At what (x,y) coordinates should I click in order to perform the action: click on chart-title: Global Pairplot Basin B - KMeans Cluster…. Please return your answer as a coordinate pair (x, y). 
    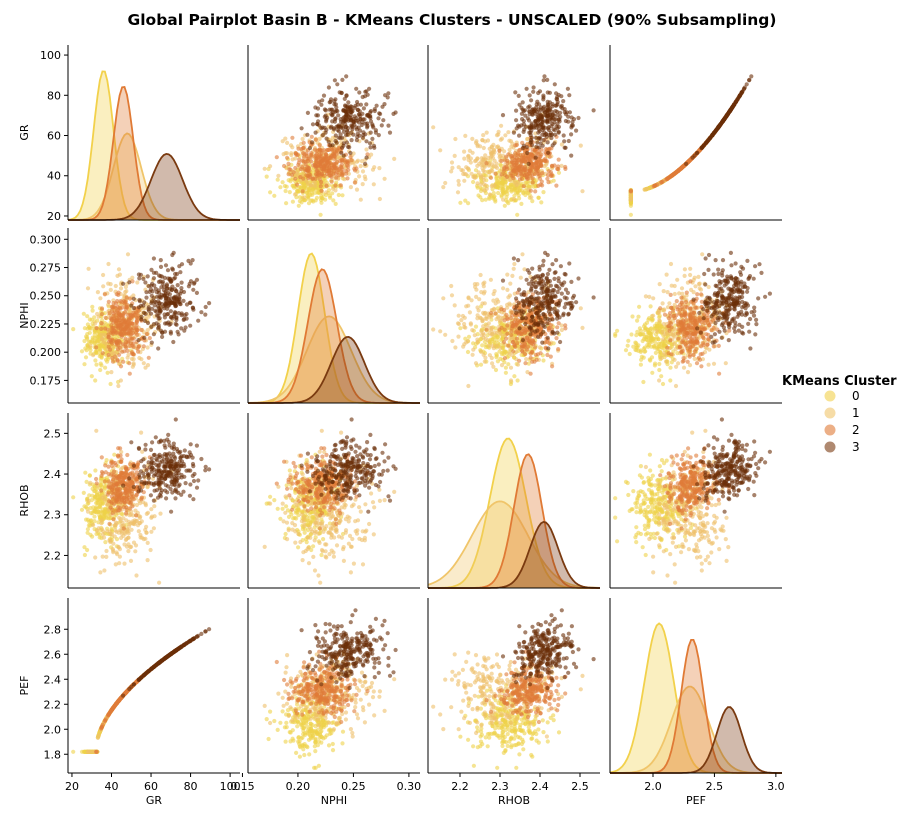
    Looking at the image, I should click on (452, 20).